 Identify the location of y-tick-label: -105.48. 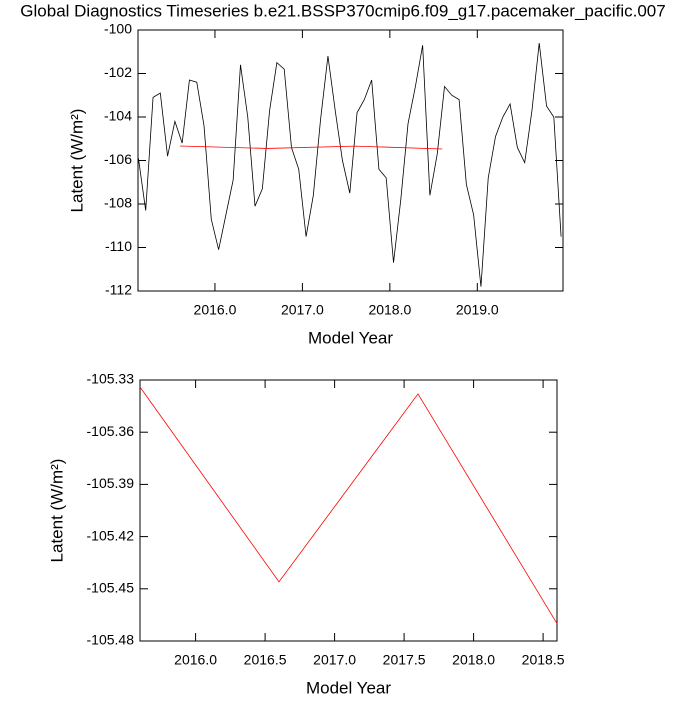
(111, 640).